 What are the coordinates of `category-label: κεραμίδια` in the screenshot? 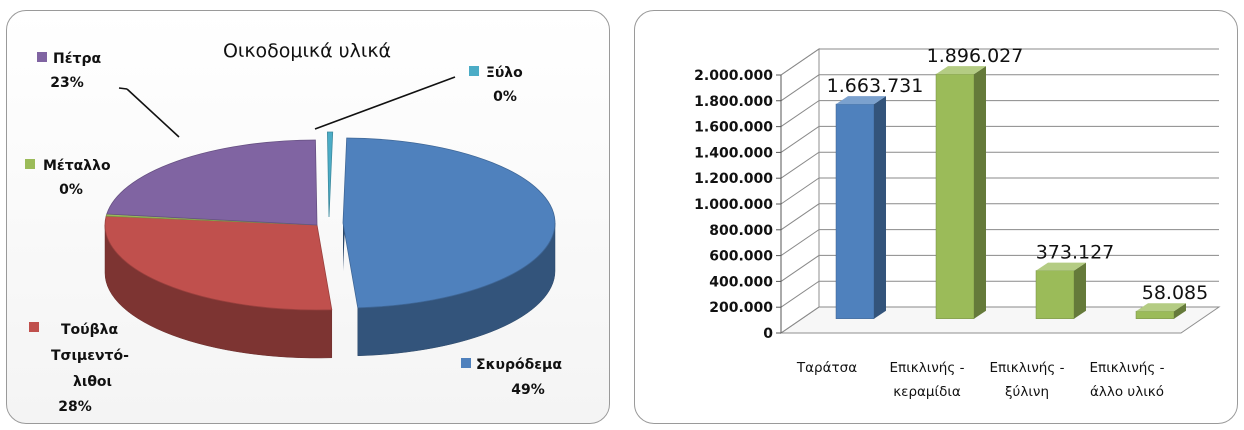 It's located at (927, 392).